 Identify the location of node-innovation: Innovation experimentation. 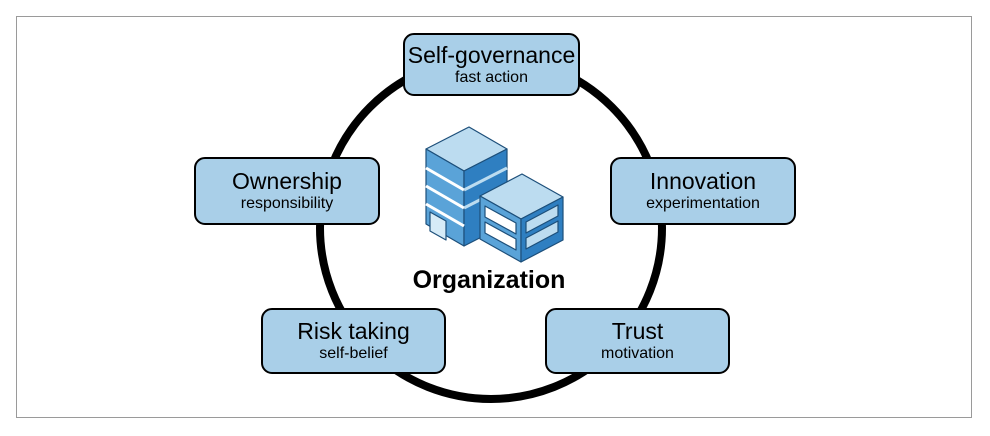
(703, 191).